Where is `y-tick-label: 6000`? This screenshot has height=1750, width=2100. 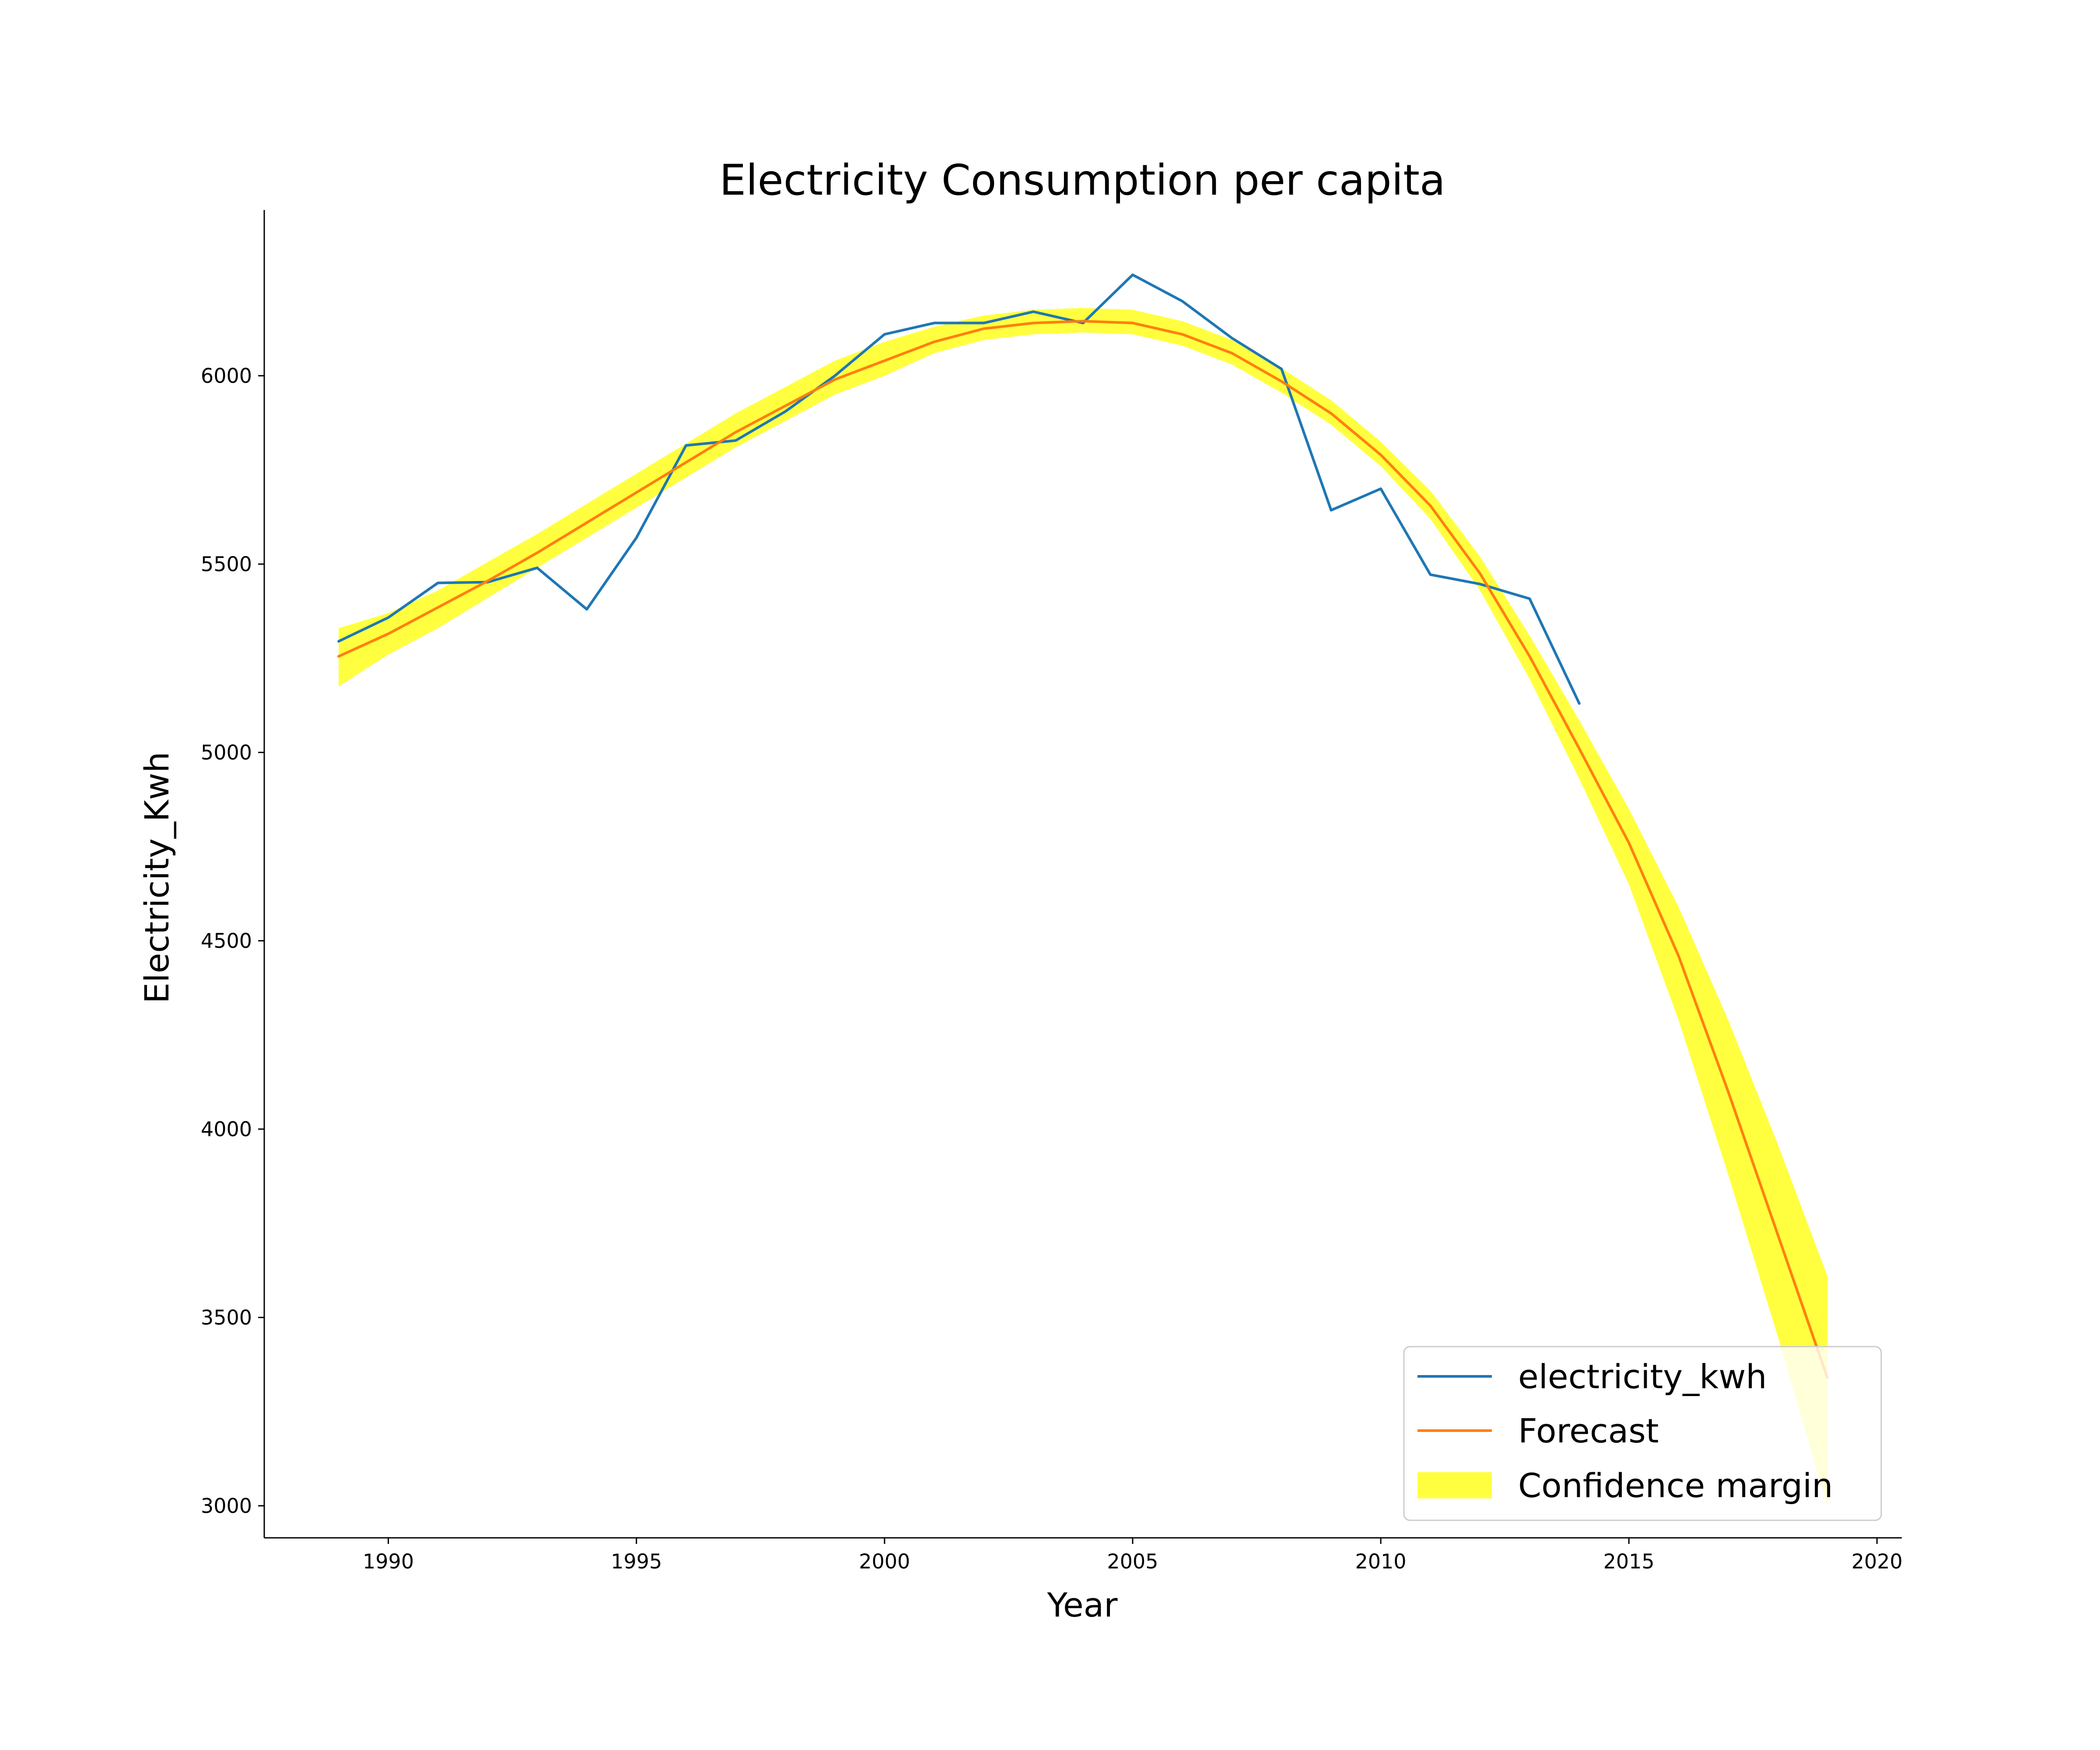
y-tick-label: 6000 is located at coordinates (226, 376).